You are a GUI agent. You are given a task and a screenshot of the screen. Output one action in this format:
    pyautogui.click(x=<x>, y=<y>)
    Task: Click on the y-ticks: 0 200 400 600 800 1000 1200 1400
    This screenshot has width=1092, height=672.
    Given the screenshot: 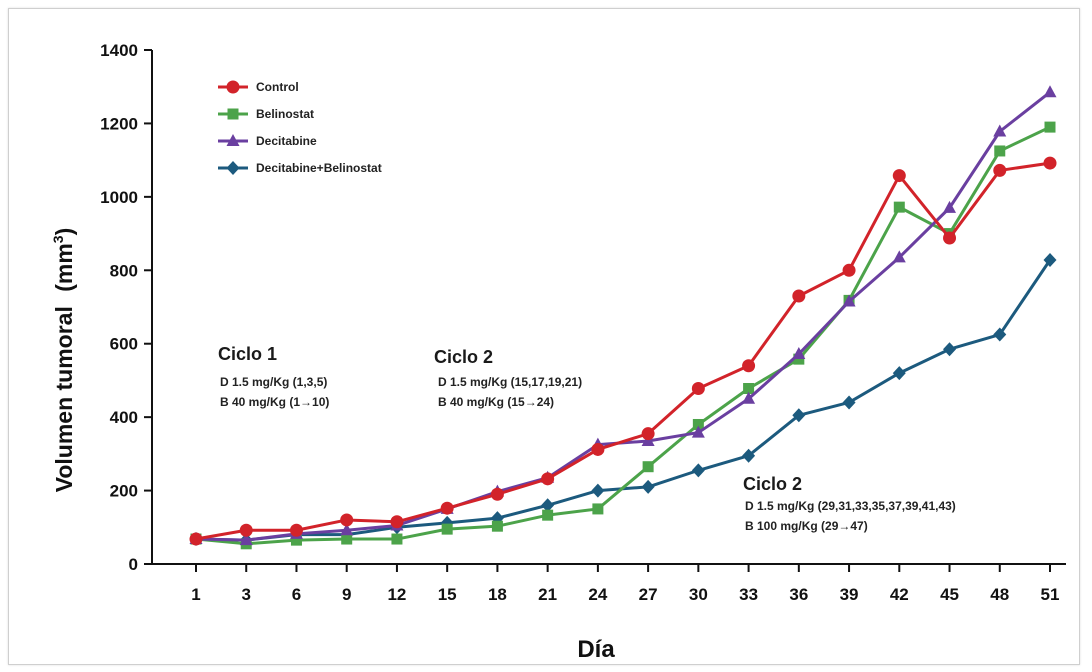 What is the action you would take?
    pyautogui.click(x=126, y=307)
    